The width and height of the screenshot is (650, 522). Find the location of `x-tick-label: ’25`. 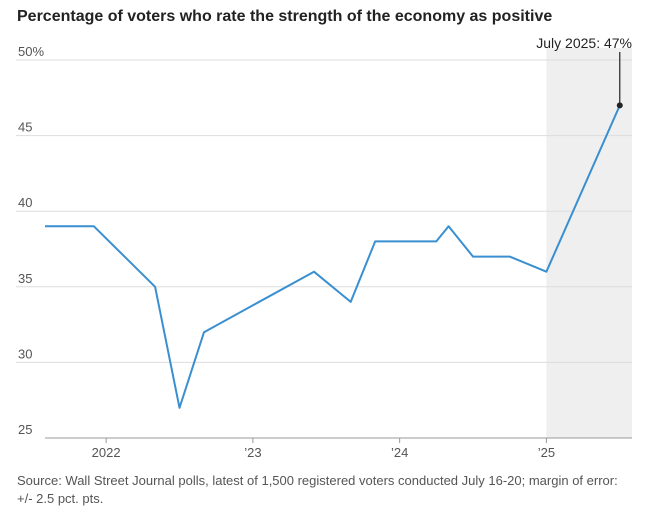

x-tick-label: ’25 is located at coordinates (546, 452).